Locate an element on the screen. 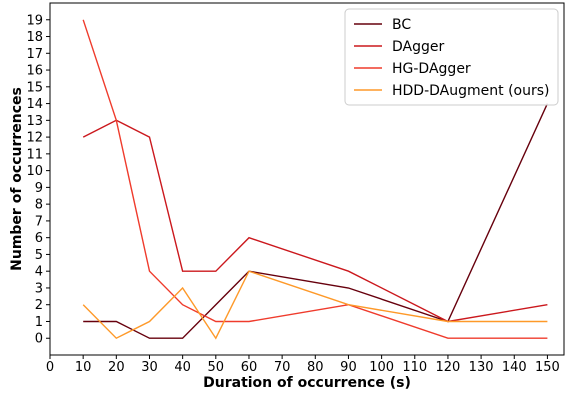  x-tick-label: 110 is located at coordinates (414, 367).